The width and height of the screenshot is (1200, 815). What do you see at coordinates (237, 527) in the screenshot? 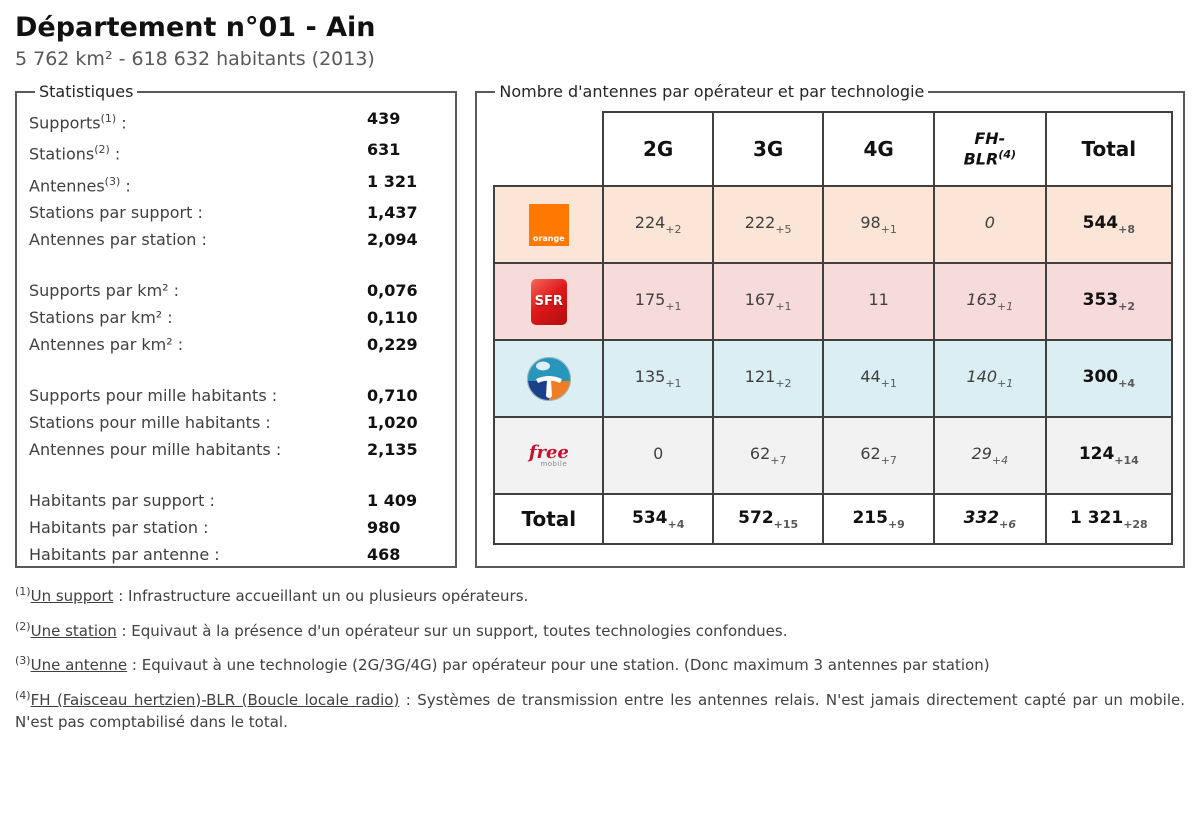
I see `stat-row-habitants-station: Habitants par station : 980` at bounding box center [237, 527].